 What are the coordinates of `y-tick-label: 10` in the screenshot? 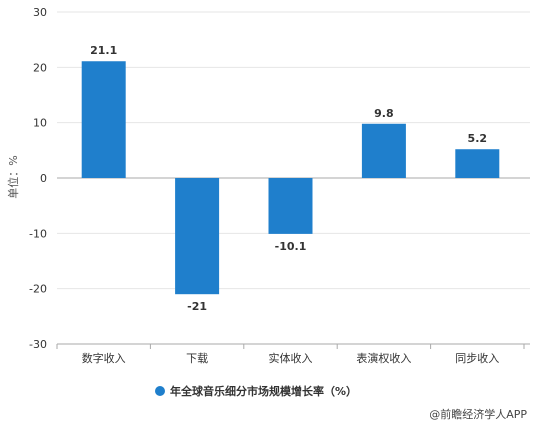 It's located at (40, 123).